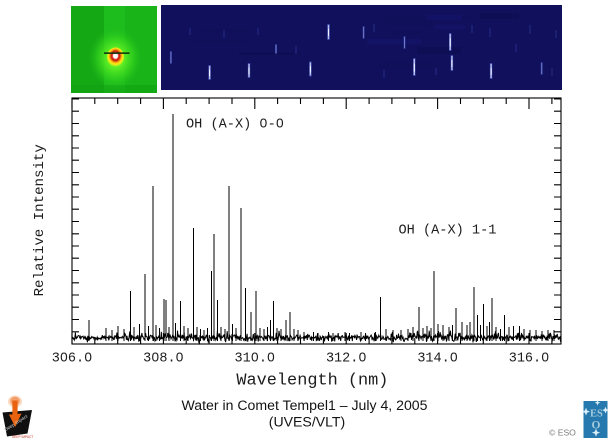  I want to click on svg-text: OH (A-X) 1-1, so click(448, 231).